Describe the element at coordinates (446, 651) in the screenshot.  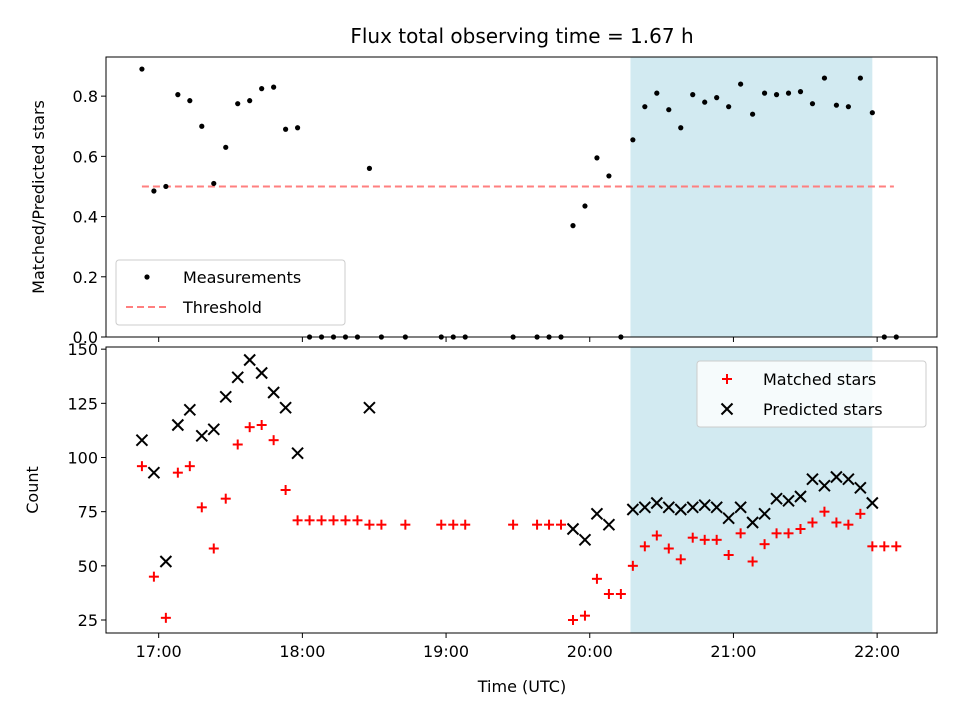
I see `x-tick-label: 19:00` at that location.